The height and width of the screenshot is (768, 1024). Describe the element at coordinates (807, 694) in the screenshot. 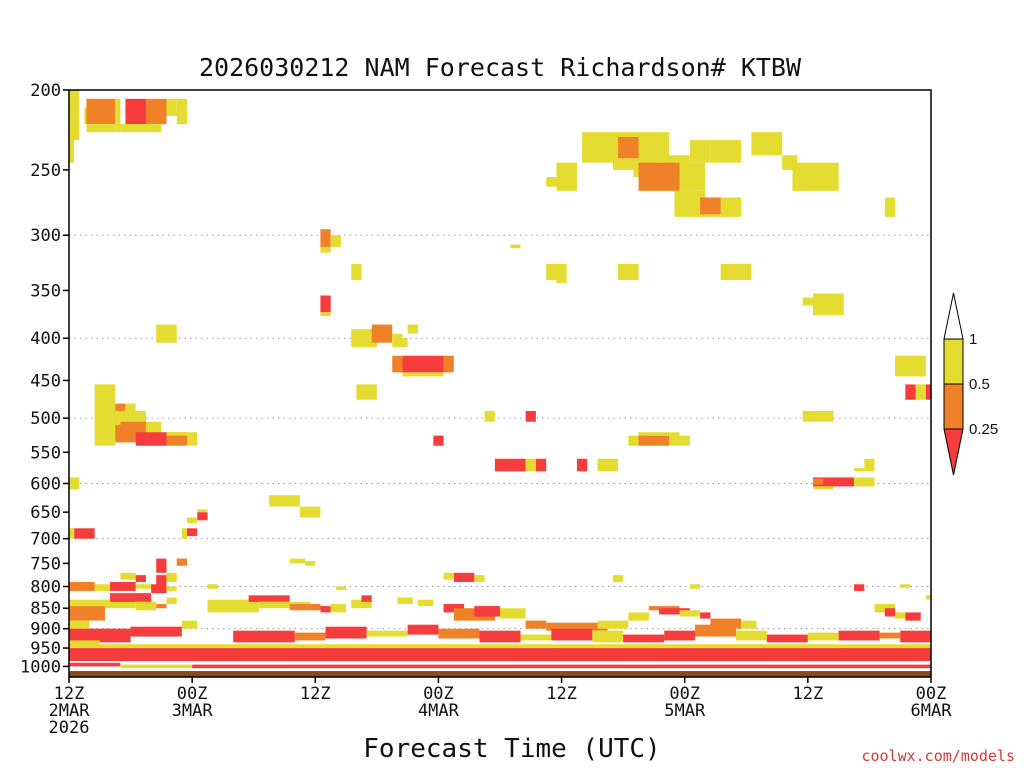

I see `x-tick-label-6-0: 12Z` at that location.